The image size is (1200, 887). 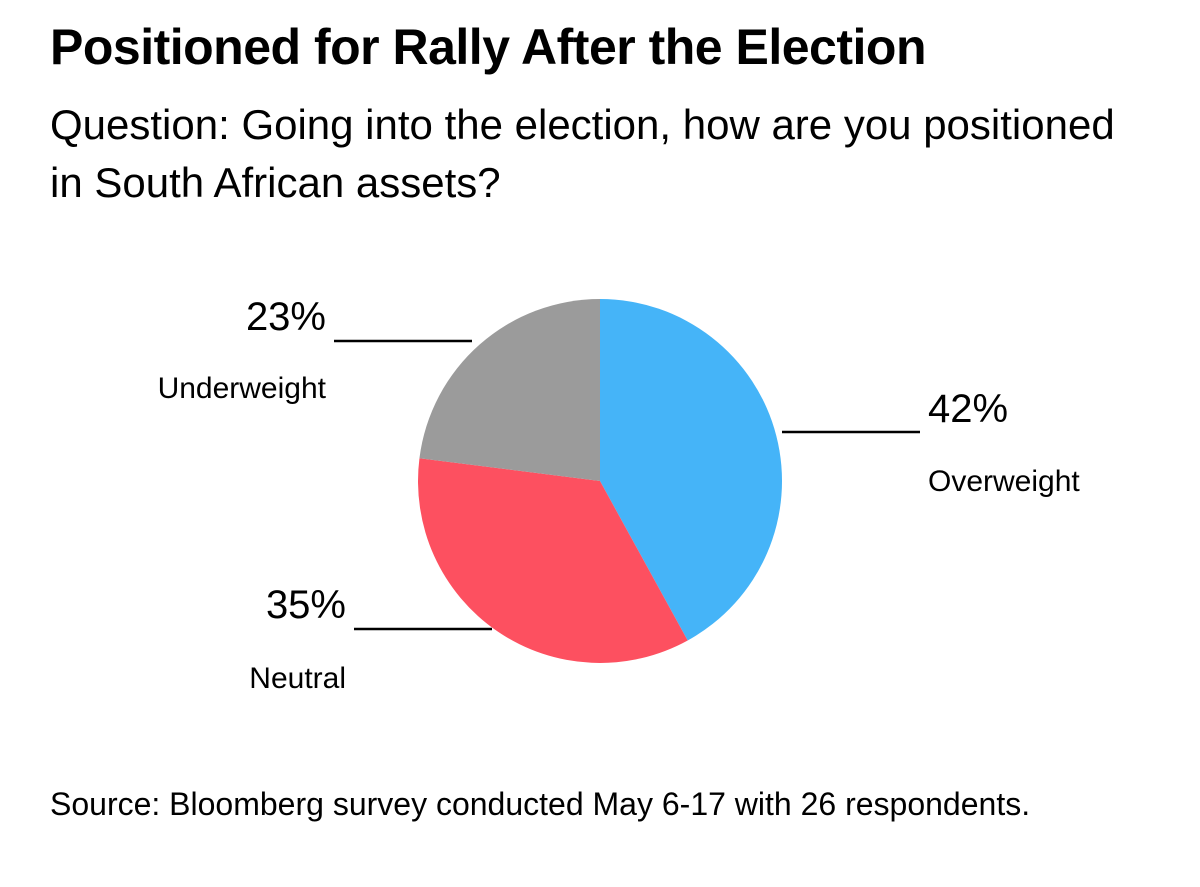 I want to click on pie-slice-underweight, so click(x=509, y=390).